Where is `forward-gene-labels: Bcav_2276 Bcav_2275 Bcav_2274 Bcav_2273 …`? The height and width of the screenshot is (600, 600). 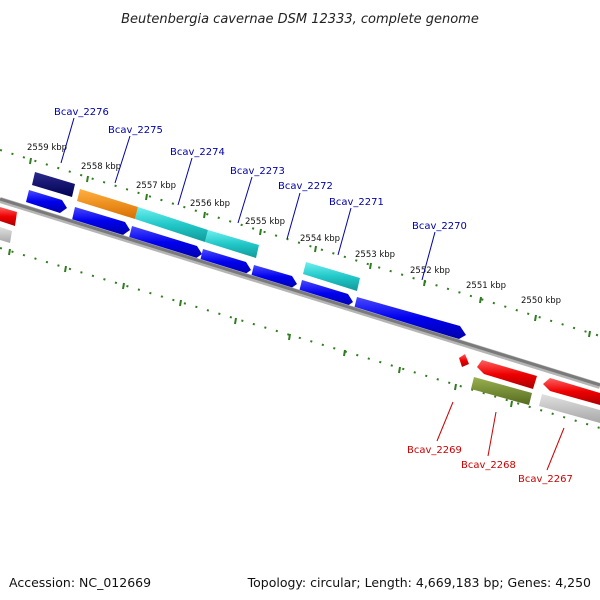
forward-gene-labels: Bcav_2276 Bcav_2275 Bcav_2274 Bcav_2273 … is located at coordinates (260, 169).